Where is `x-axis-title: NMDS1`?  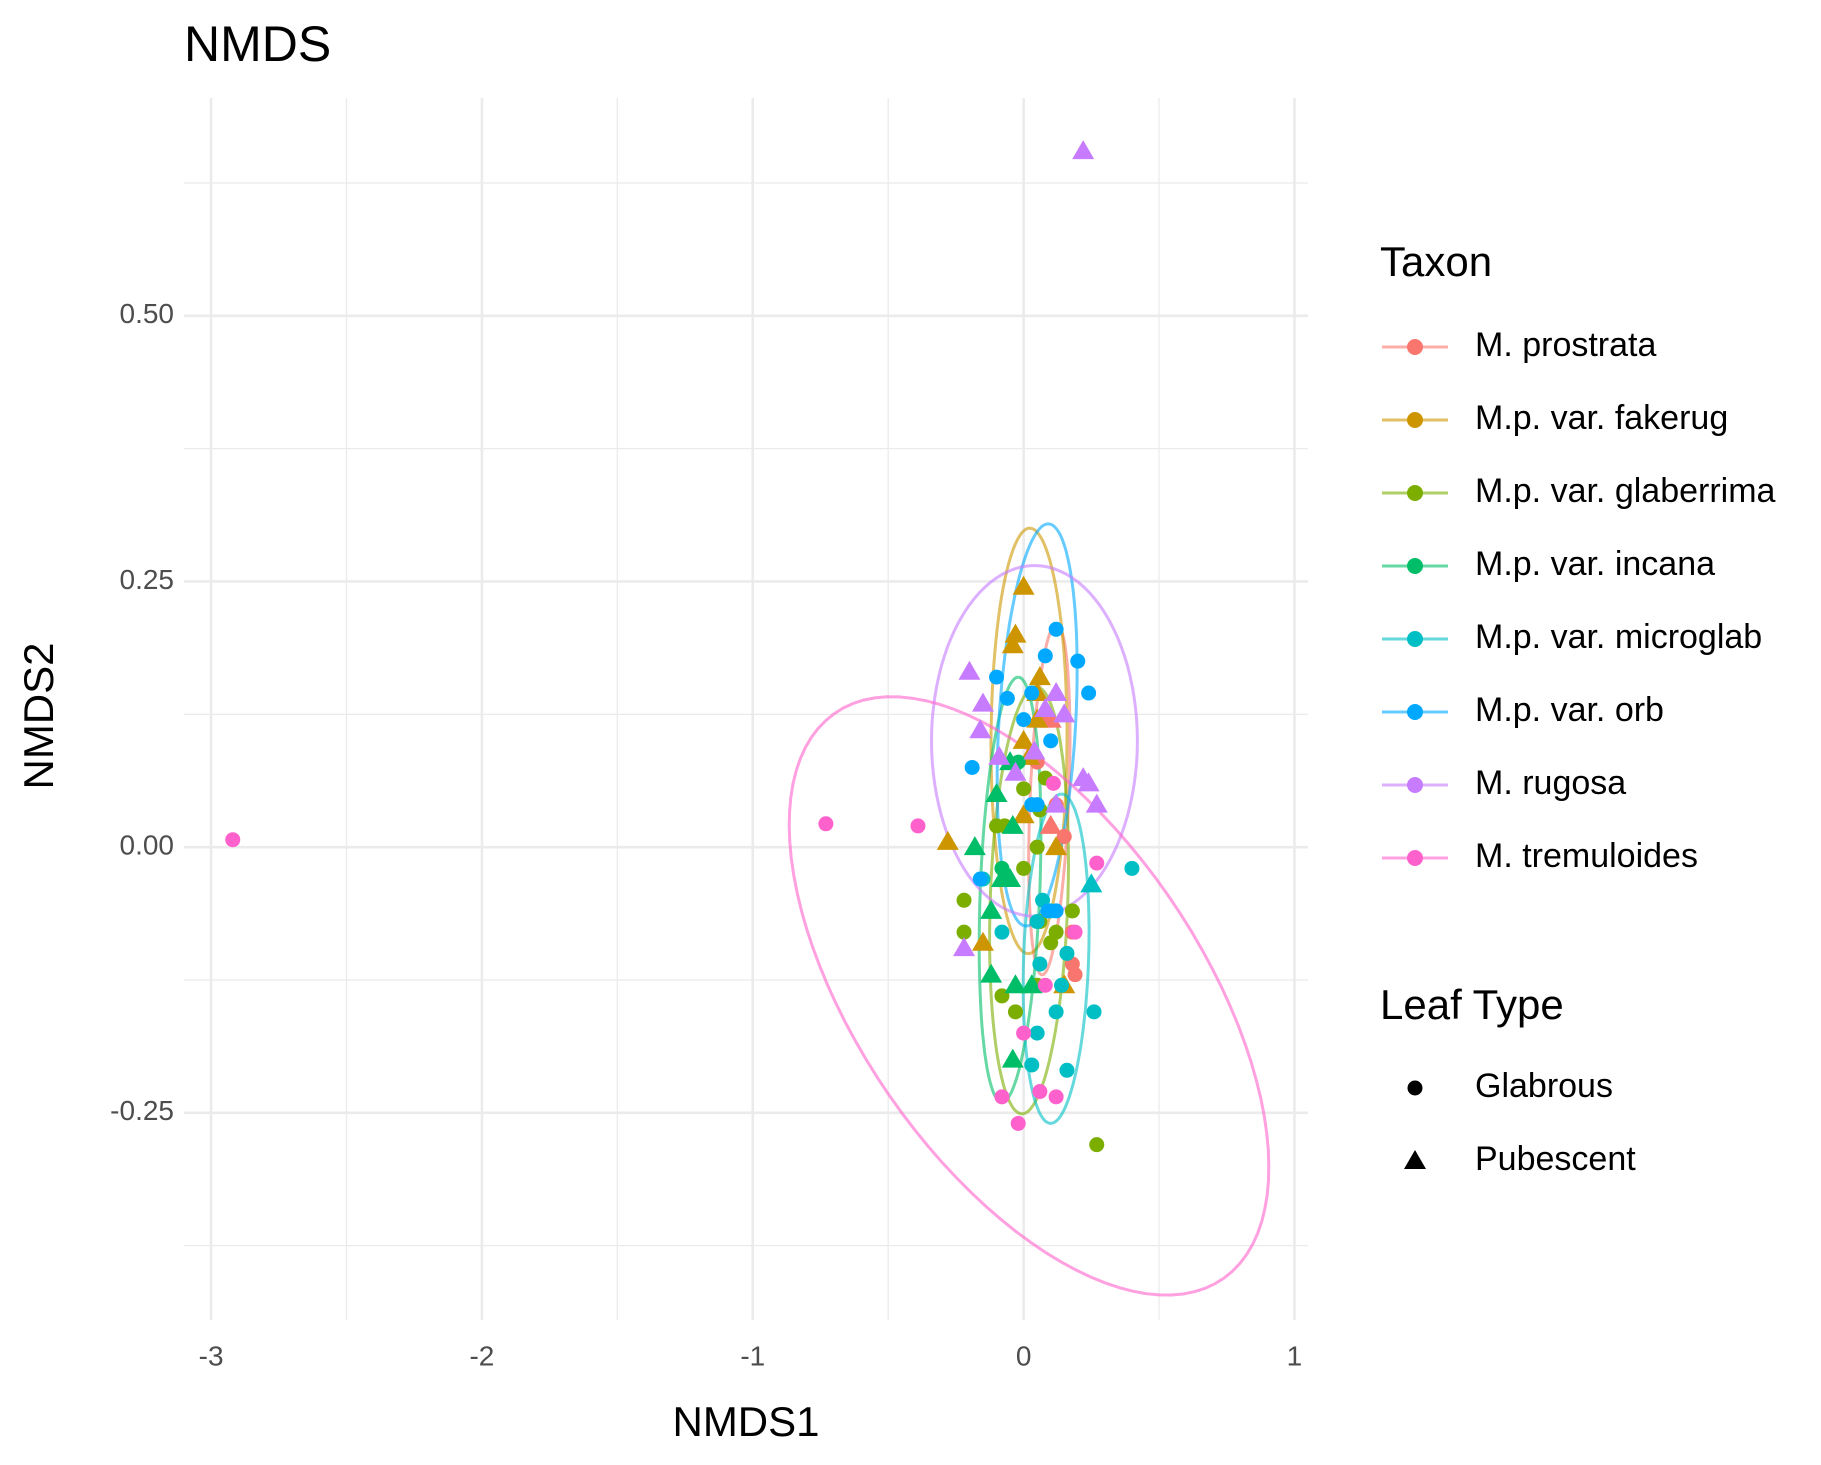 x-axis-title: NMDS1 is located at coordinates (745, 1421).